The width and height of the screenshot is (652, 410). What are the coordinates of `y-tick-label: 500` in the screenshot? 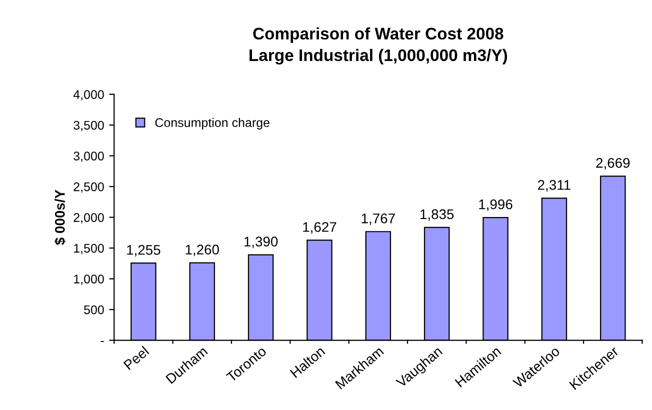 It's located at (94, 309).